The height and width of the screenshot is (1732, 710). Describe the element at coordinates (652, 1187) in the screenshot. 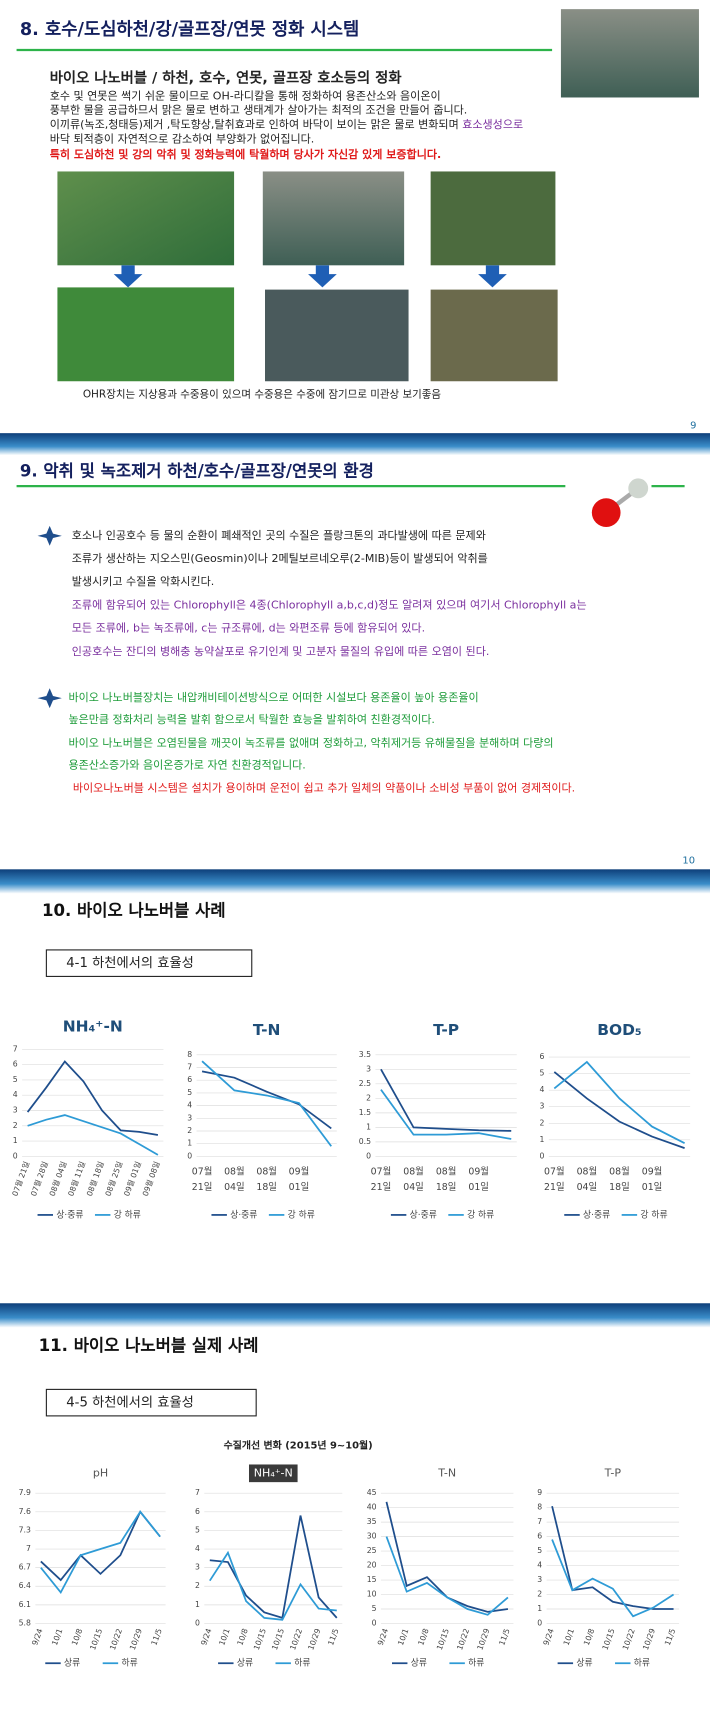

I see `x-tick-label: 01일` at that location.